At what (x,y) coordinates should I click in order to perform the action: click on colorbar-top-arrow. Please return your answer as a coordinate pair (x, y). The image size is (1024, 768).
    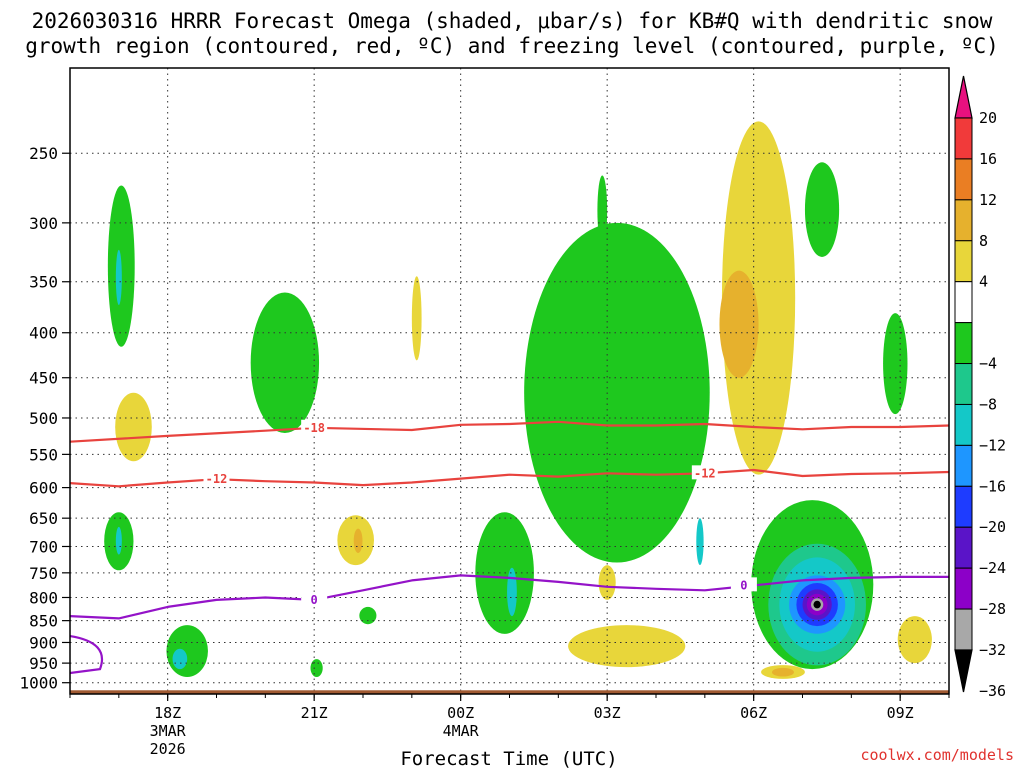
    Looking at the image, I should click on (963, 97).